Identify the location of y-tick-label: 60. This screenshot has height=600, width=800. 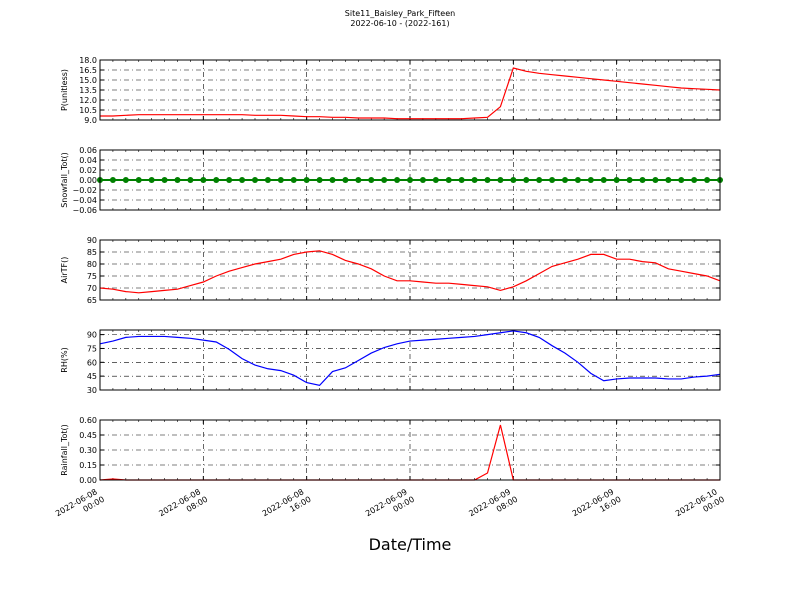
(92, 362).